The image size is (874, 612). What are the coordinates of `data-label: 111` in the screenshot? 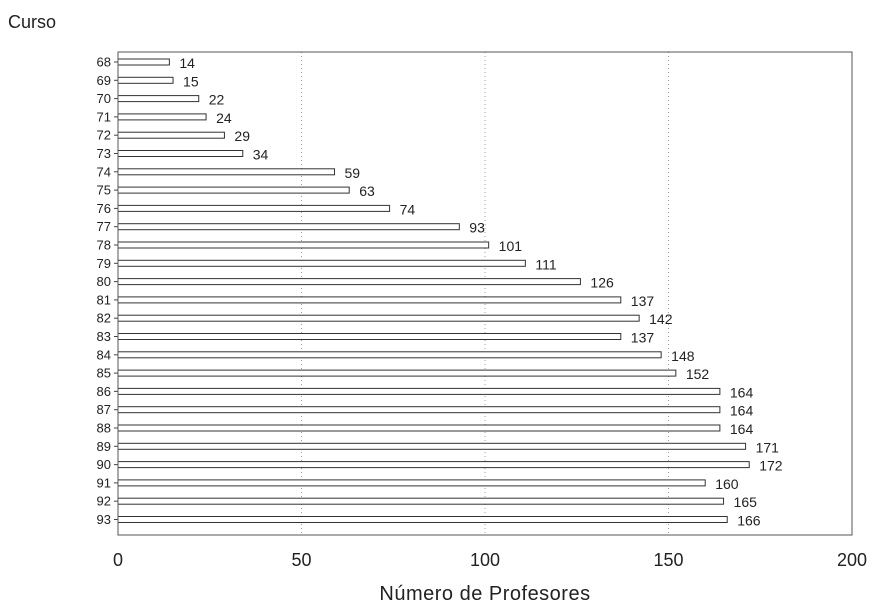 It's located at (545, 264).